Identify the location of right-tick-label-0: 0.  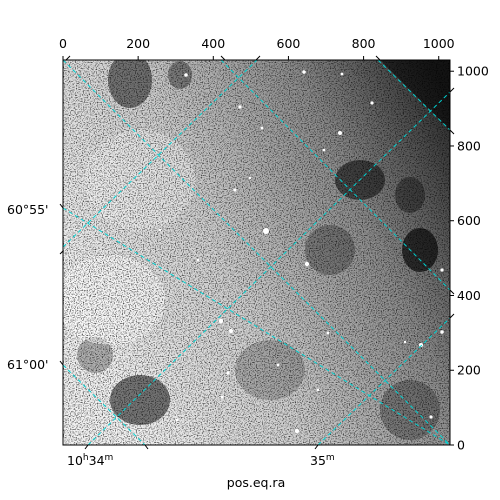
(461, 445).